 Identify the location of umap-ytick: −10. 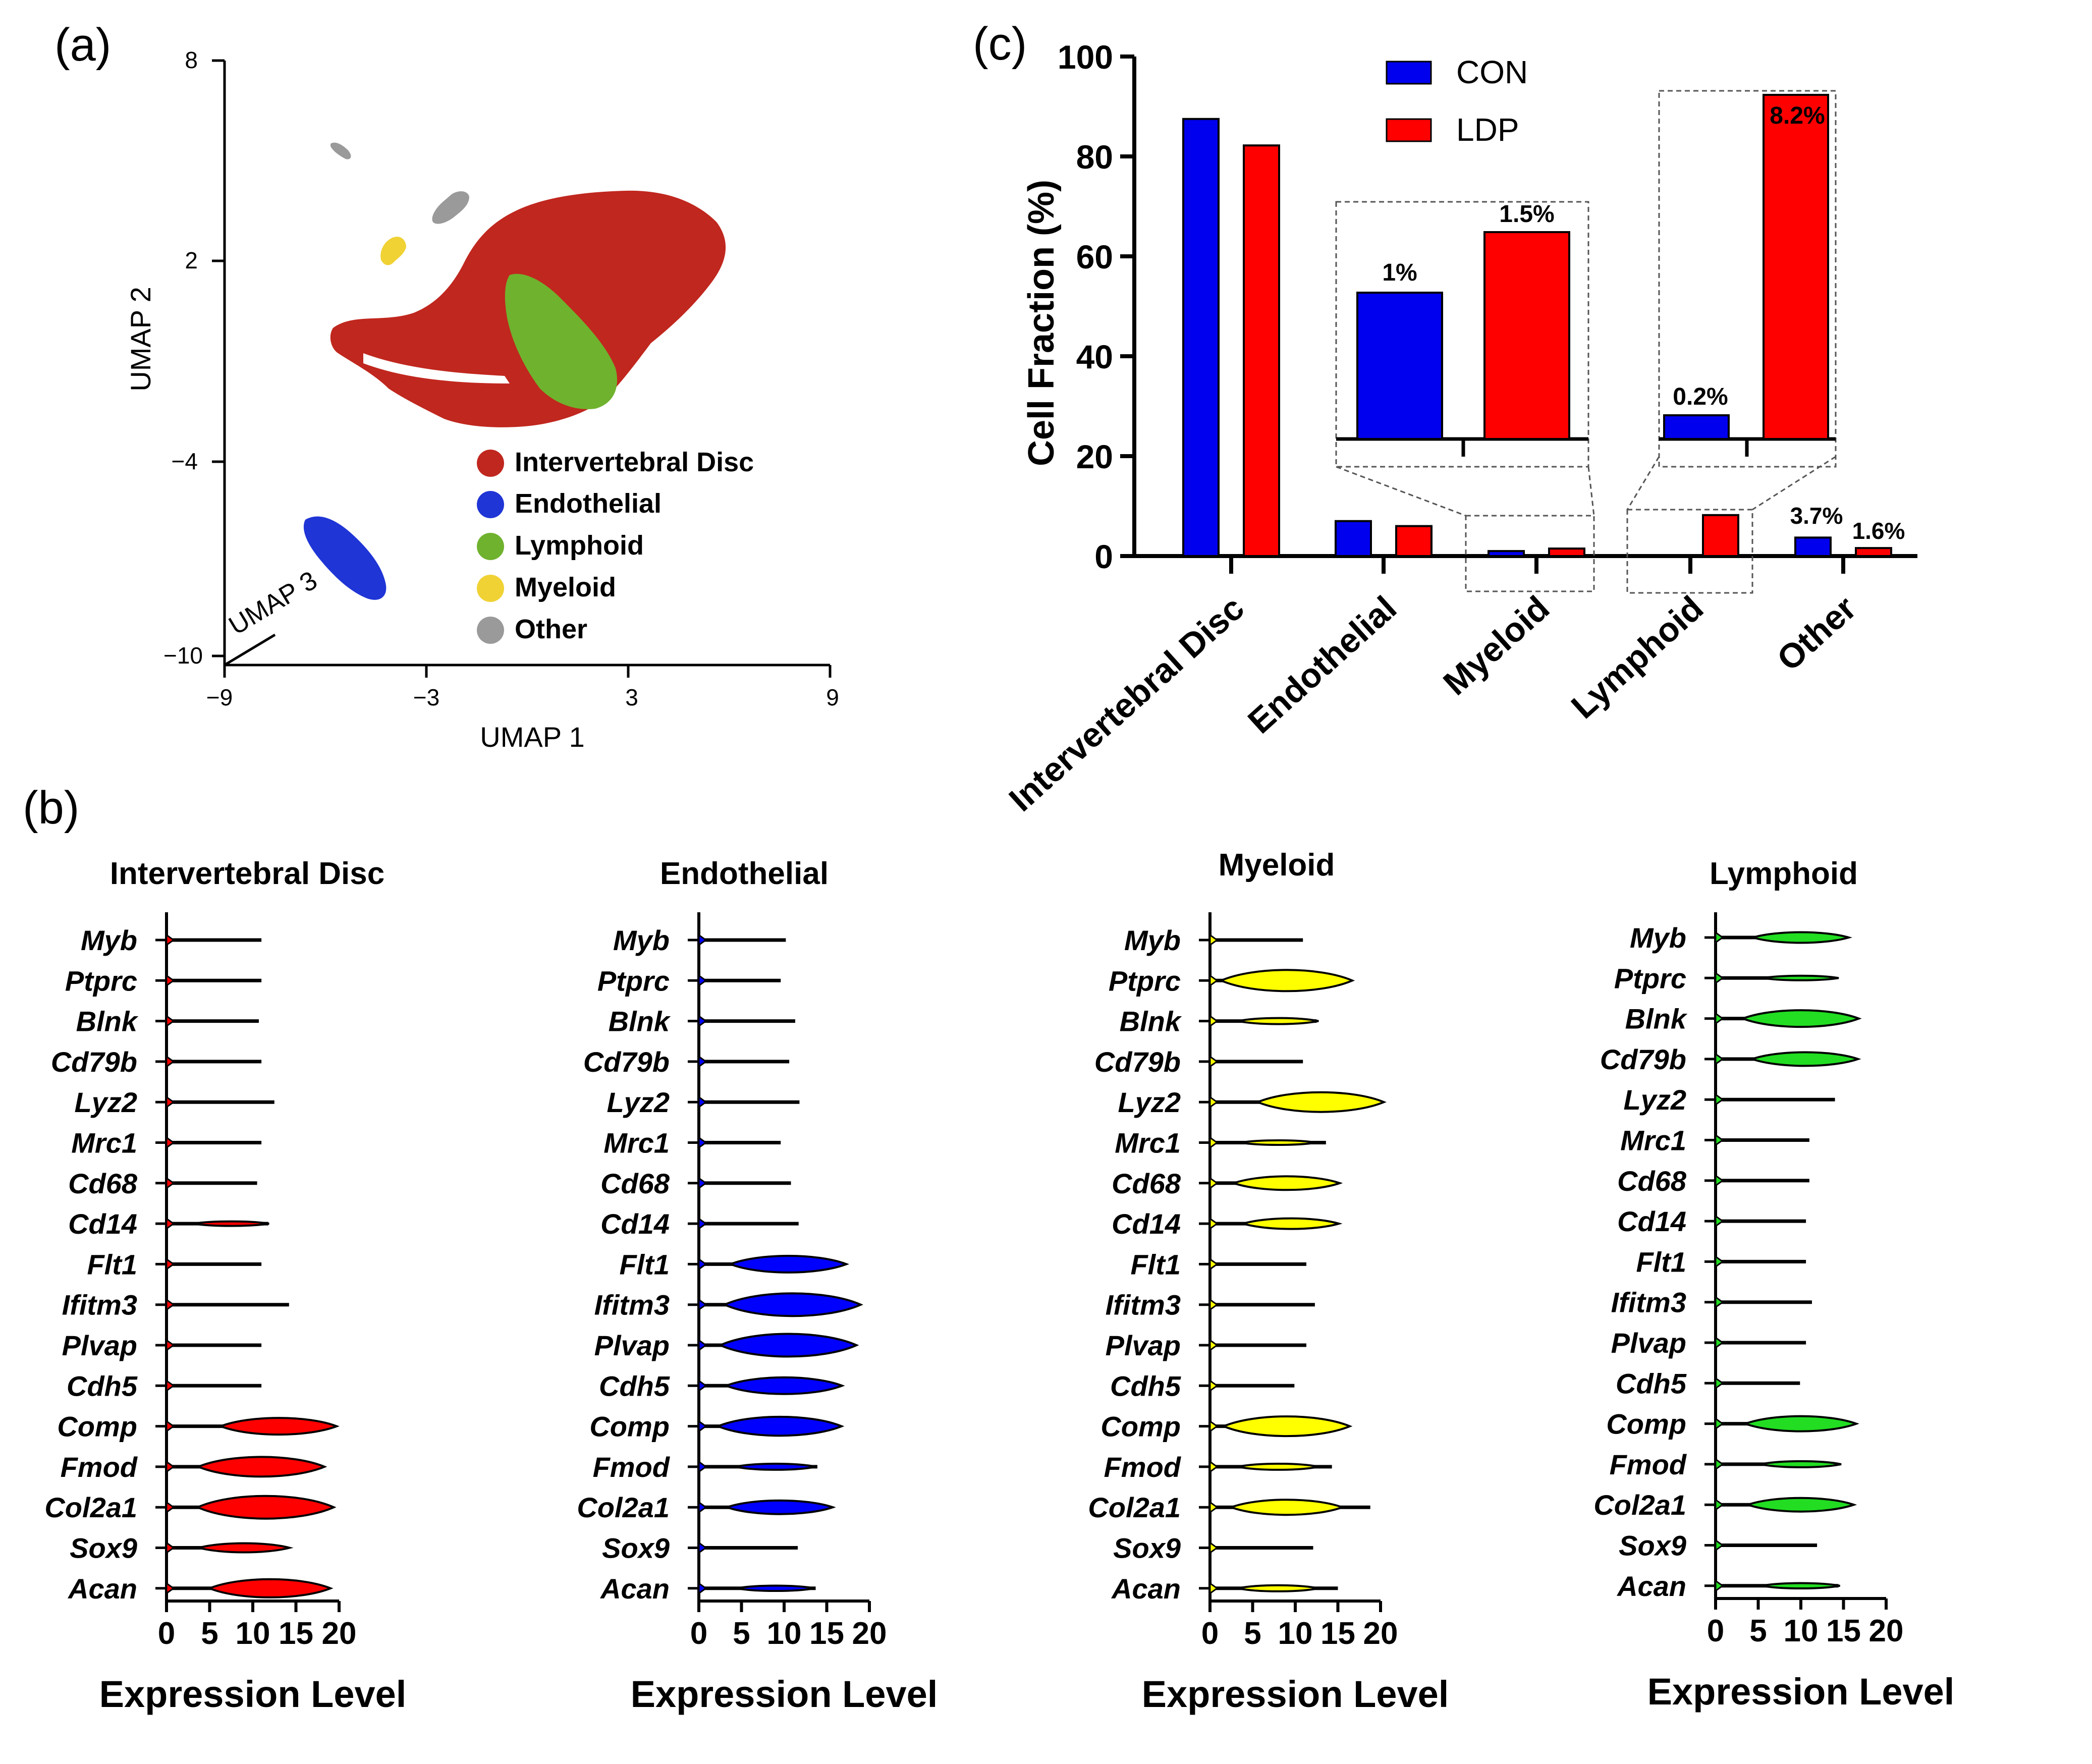
(183, 655).